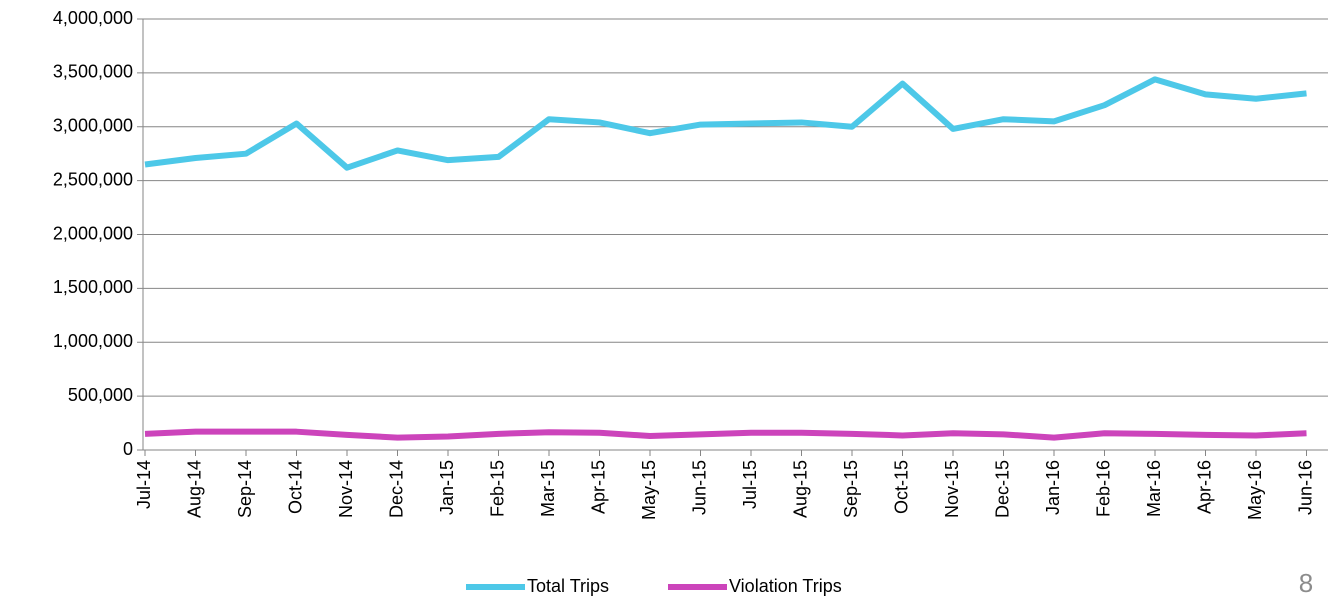  Describe the element at coordinates (851, 489) in the screenshot. I see `x-tick-label: Sep-15` at that location.